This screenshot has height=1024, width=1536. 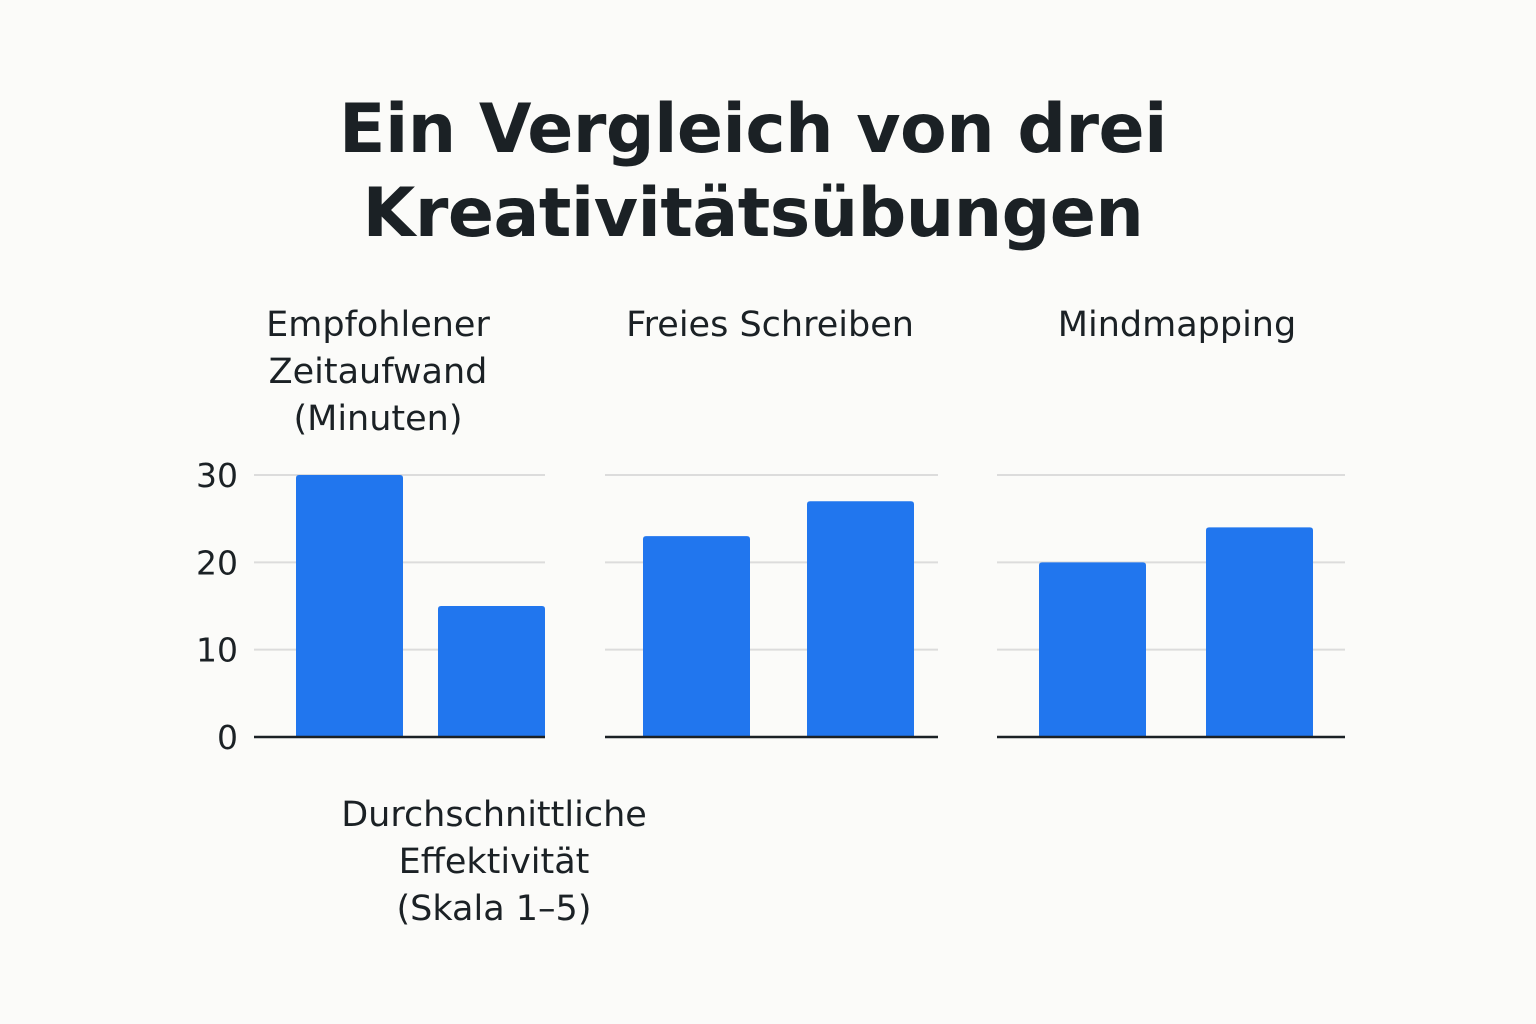 What do you see at coordinates (378, 372) in the screenshot?
I see `panel-label: Zeitaufwand` at bounding box center [378, 372].